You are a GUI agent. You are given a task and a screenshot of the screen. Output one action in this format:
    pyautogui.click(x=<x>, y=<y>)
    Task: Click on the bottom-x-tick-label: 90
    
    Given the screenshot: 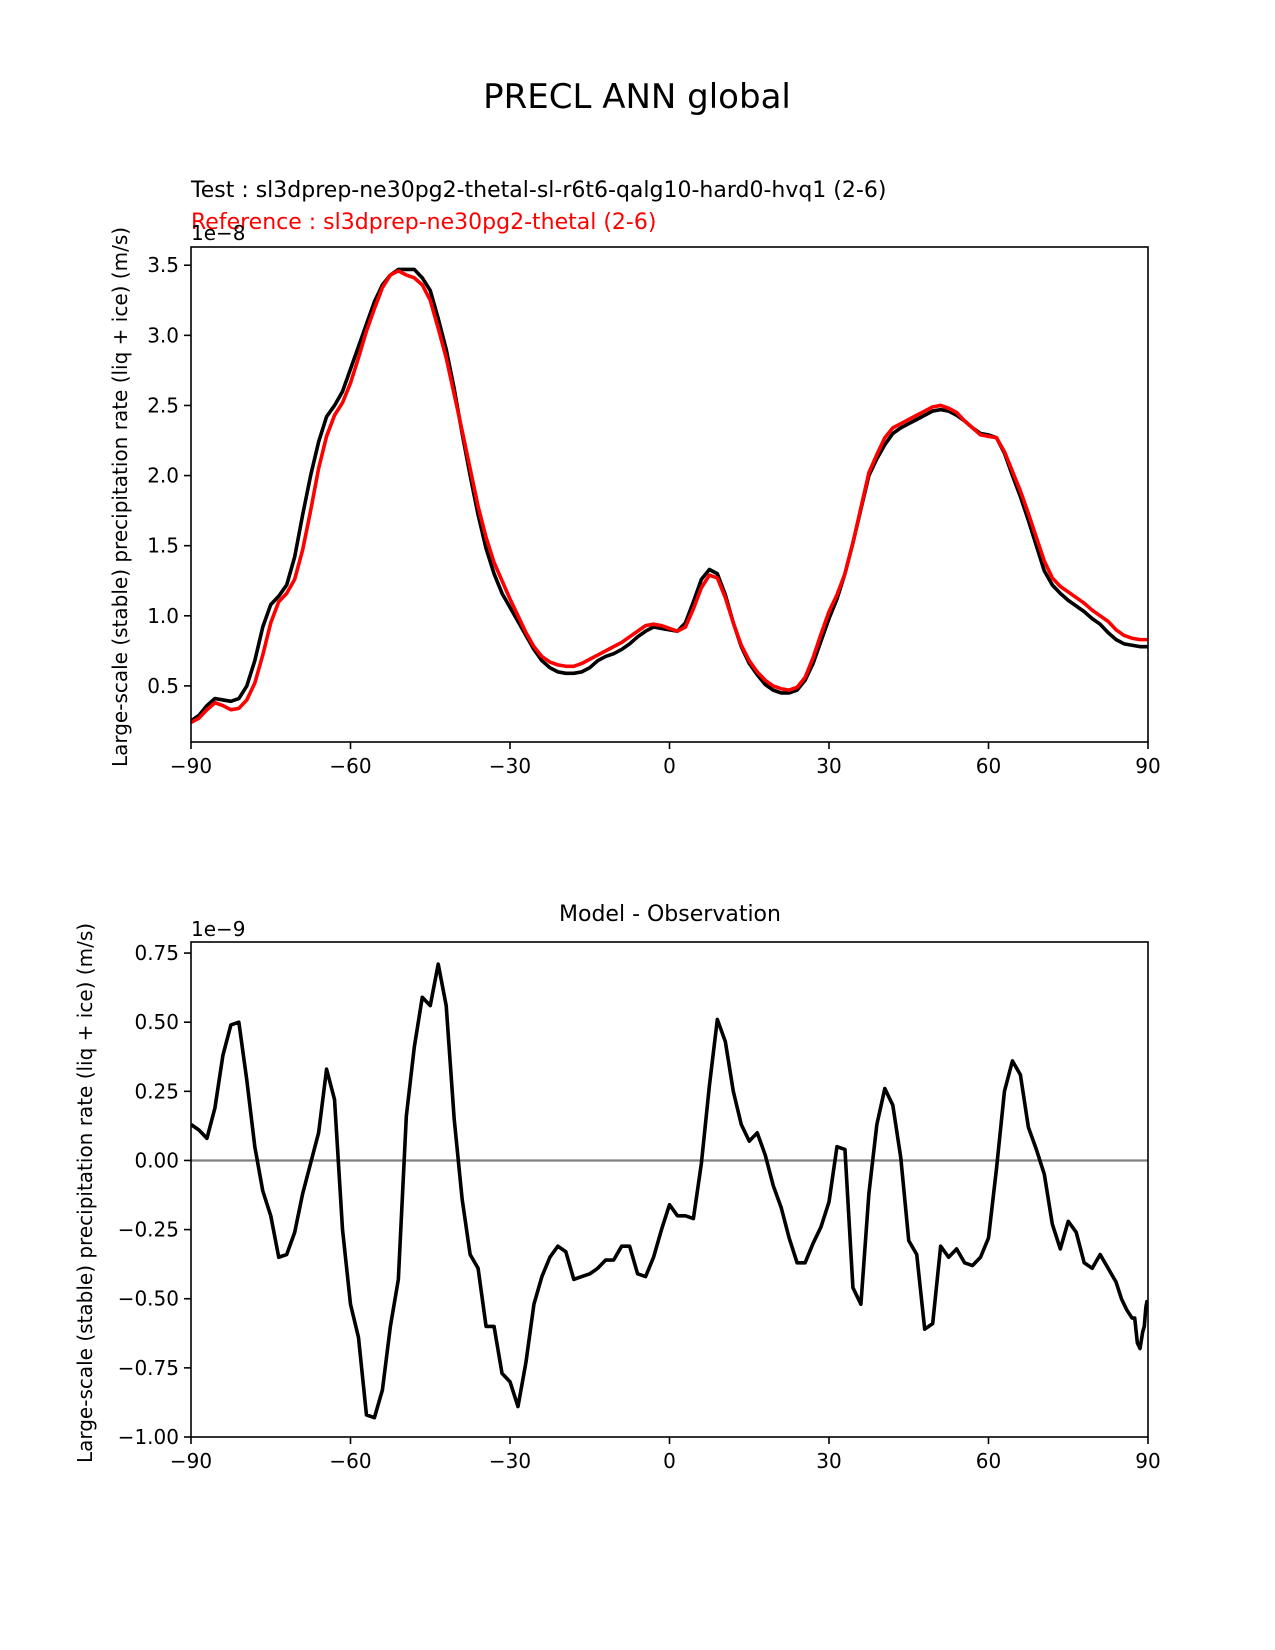 What is the action you would take?
    pyautogui.click(x=1147, y=1461)
    